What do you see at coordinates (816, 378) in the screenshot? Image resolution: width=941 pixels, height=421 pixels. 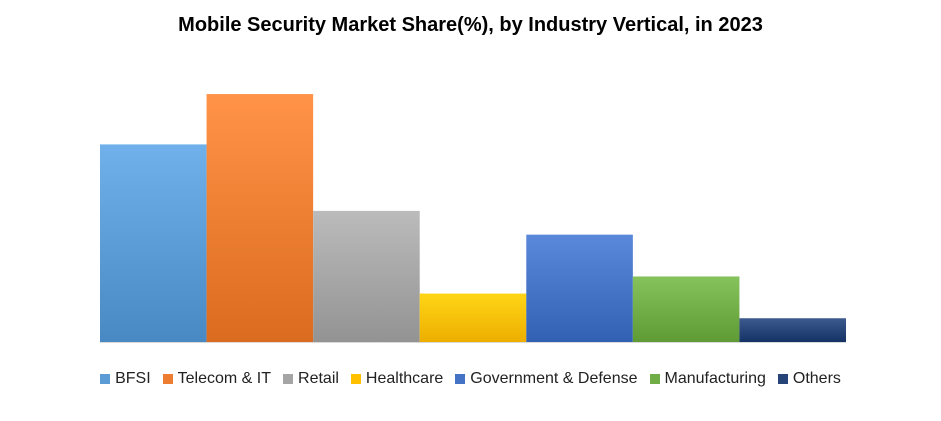 I see `legend-label: Others` at bounding box center [816, 378].